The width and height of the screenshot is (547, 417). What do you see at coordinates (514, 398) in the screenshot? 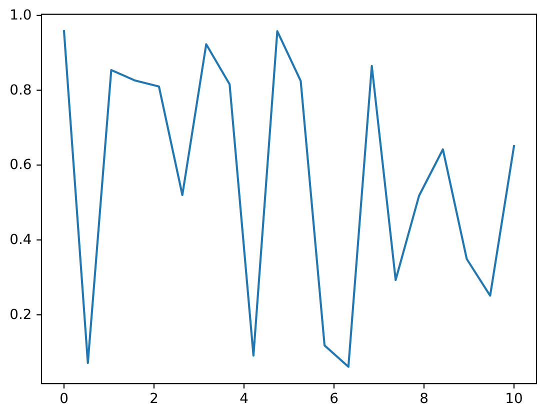
I see `x-tick-label: 10` at bounding box center [514, 398].